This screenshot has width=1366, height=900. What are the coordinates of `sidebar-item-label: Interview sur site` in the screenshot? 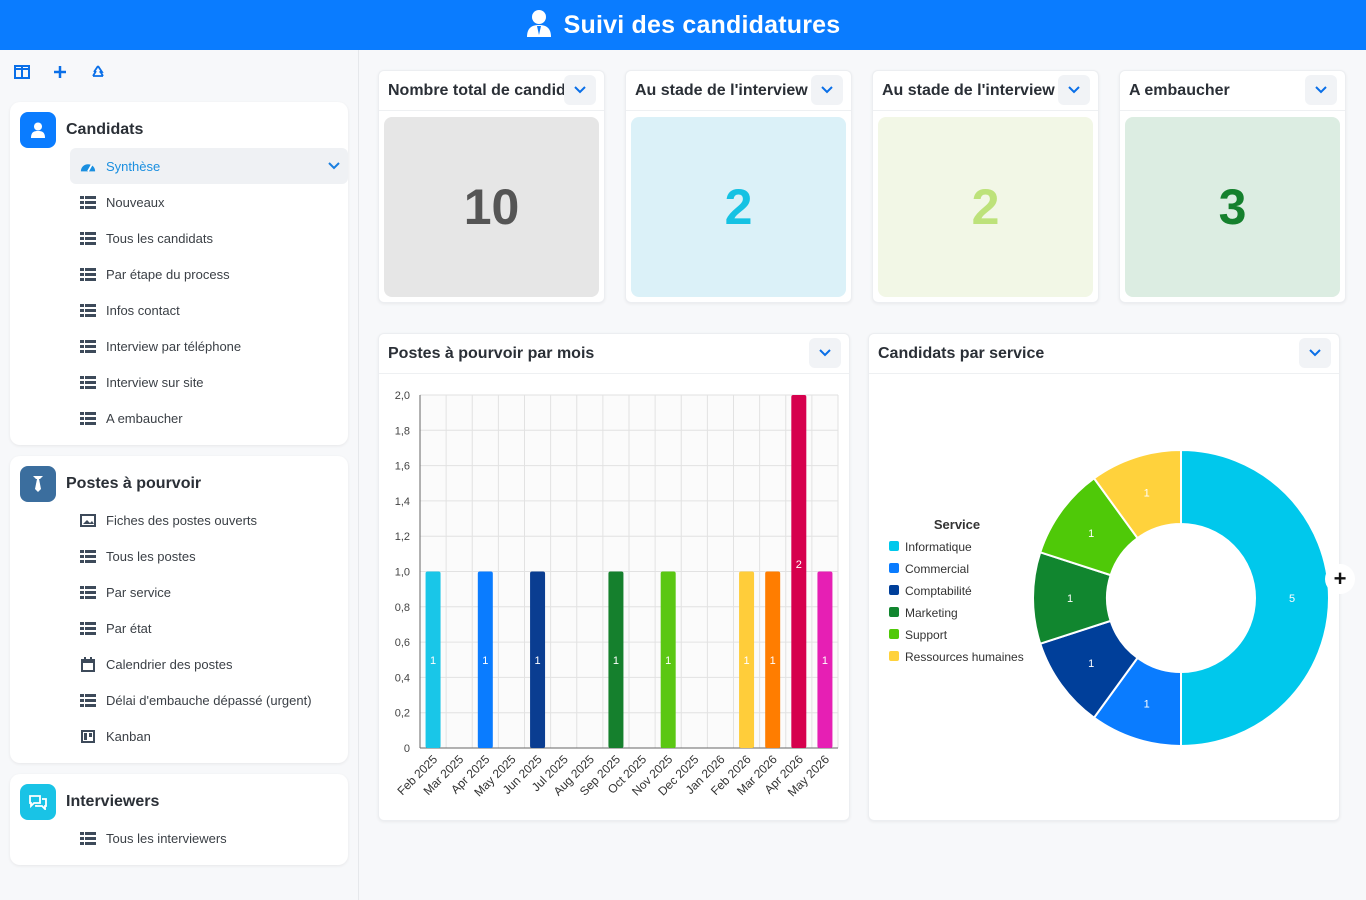 It's located at (155, 382).